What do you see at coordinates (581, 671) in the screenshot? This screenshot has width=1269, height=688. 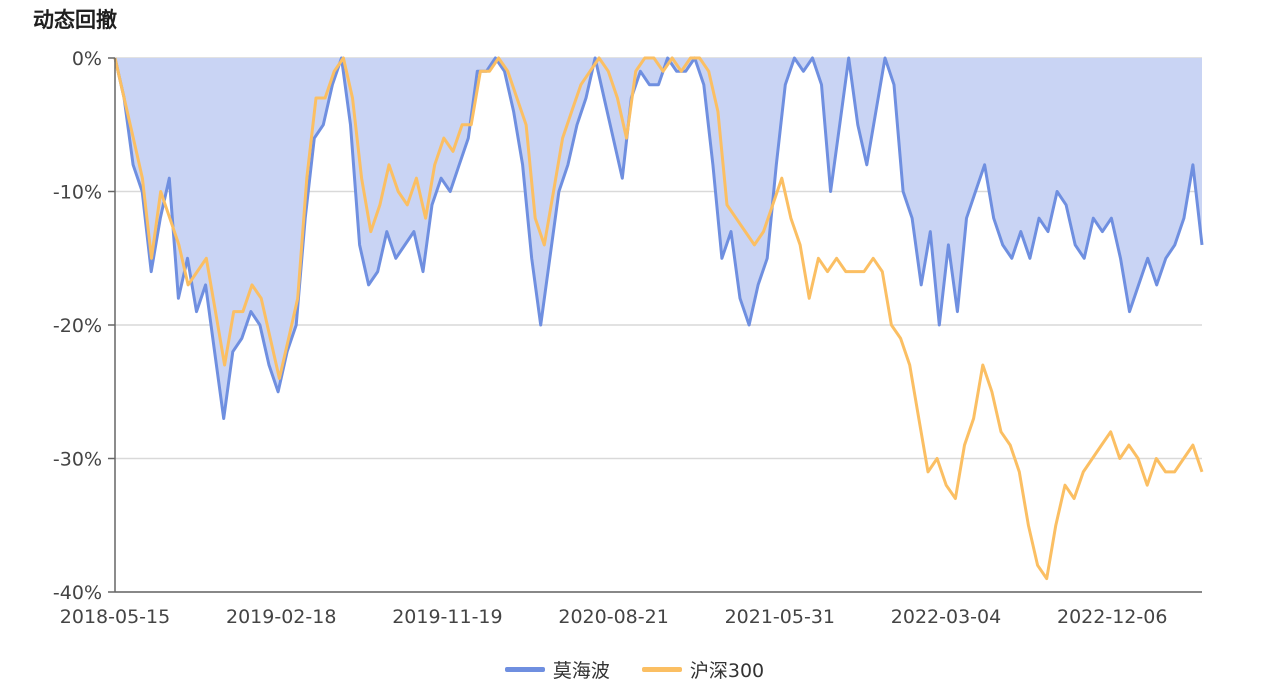 I see `legend-label: 莫海波` at bounding box center [581, 671].